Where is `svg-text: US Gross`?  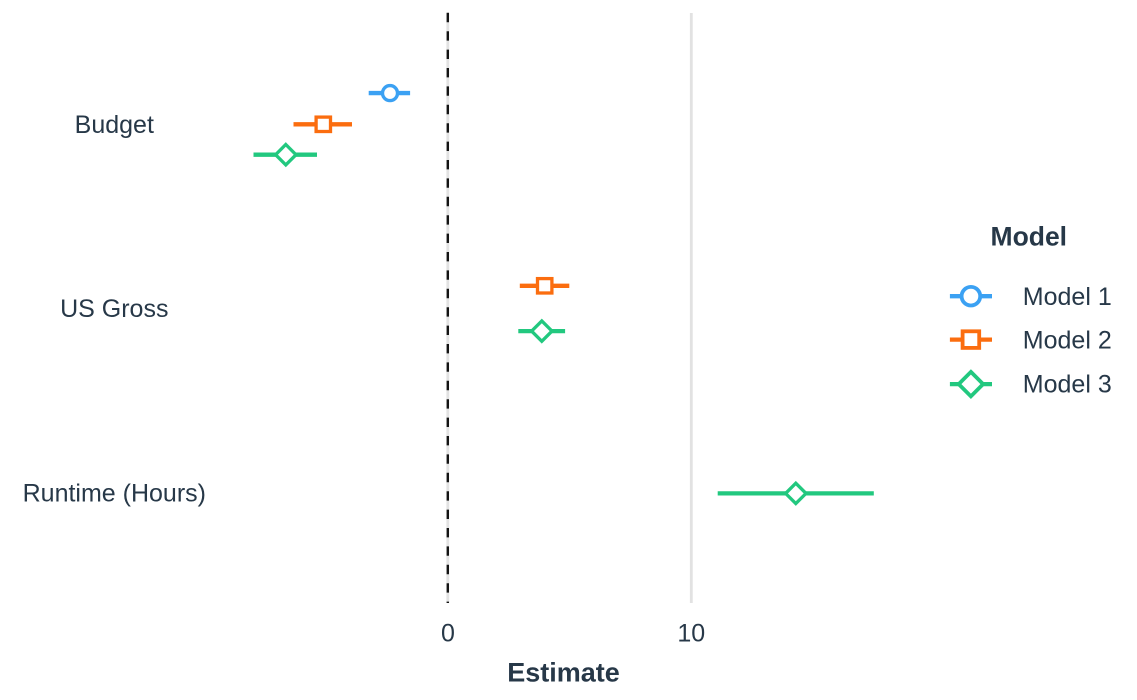
svg-text: US Gross is located at coordinates (114, 309).